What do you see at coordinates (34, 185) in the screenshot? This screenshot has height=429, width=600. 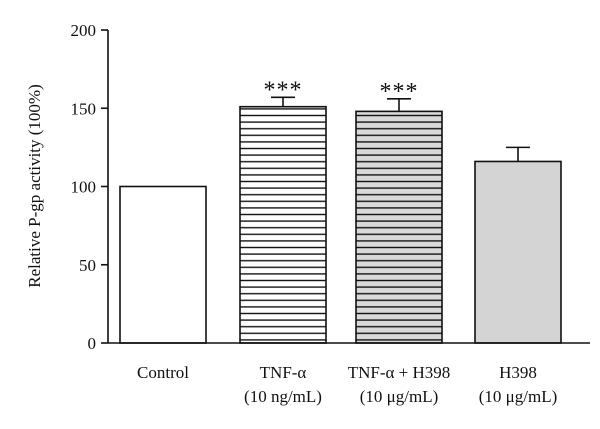 I see `y-axis-label: Relative P-gp activity (100%)` at bounding box center [34, 185].